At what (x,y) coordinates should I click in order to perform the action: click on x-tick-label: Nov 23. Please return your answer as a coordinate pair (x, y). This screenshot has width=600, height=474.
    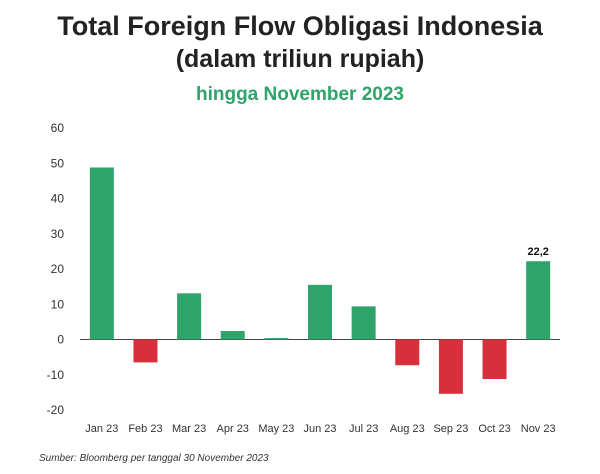
    Looking at the image, I should click on (538, 429).